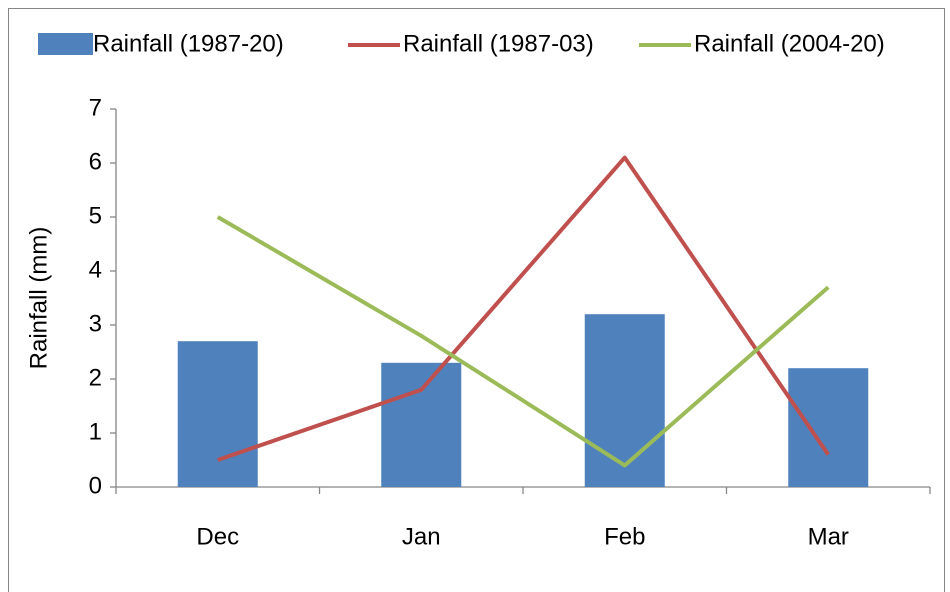 Image resolution: width=950 pixels, height=592 pixels. Describe the element at coordinates (38, 298) in the screenshot. I see `y-axis-title: Rainfall (mm)` at that location.